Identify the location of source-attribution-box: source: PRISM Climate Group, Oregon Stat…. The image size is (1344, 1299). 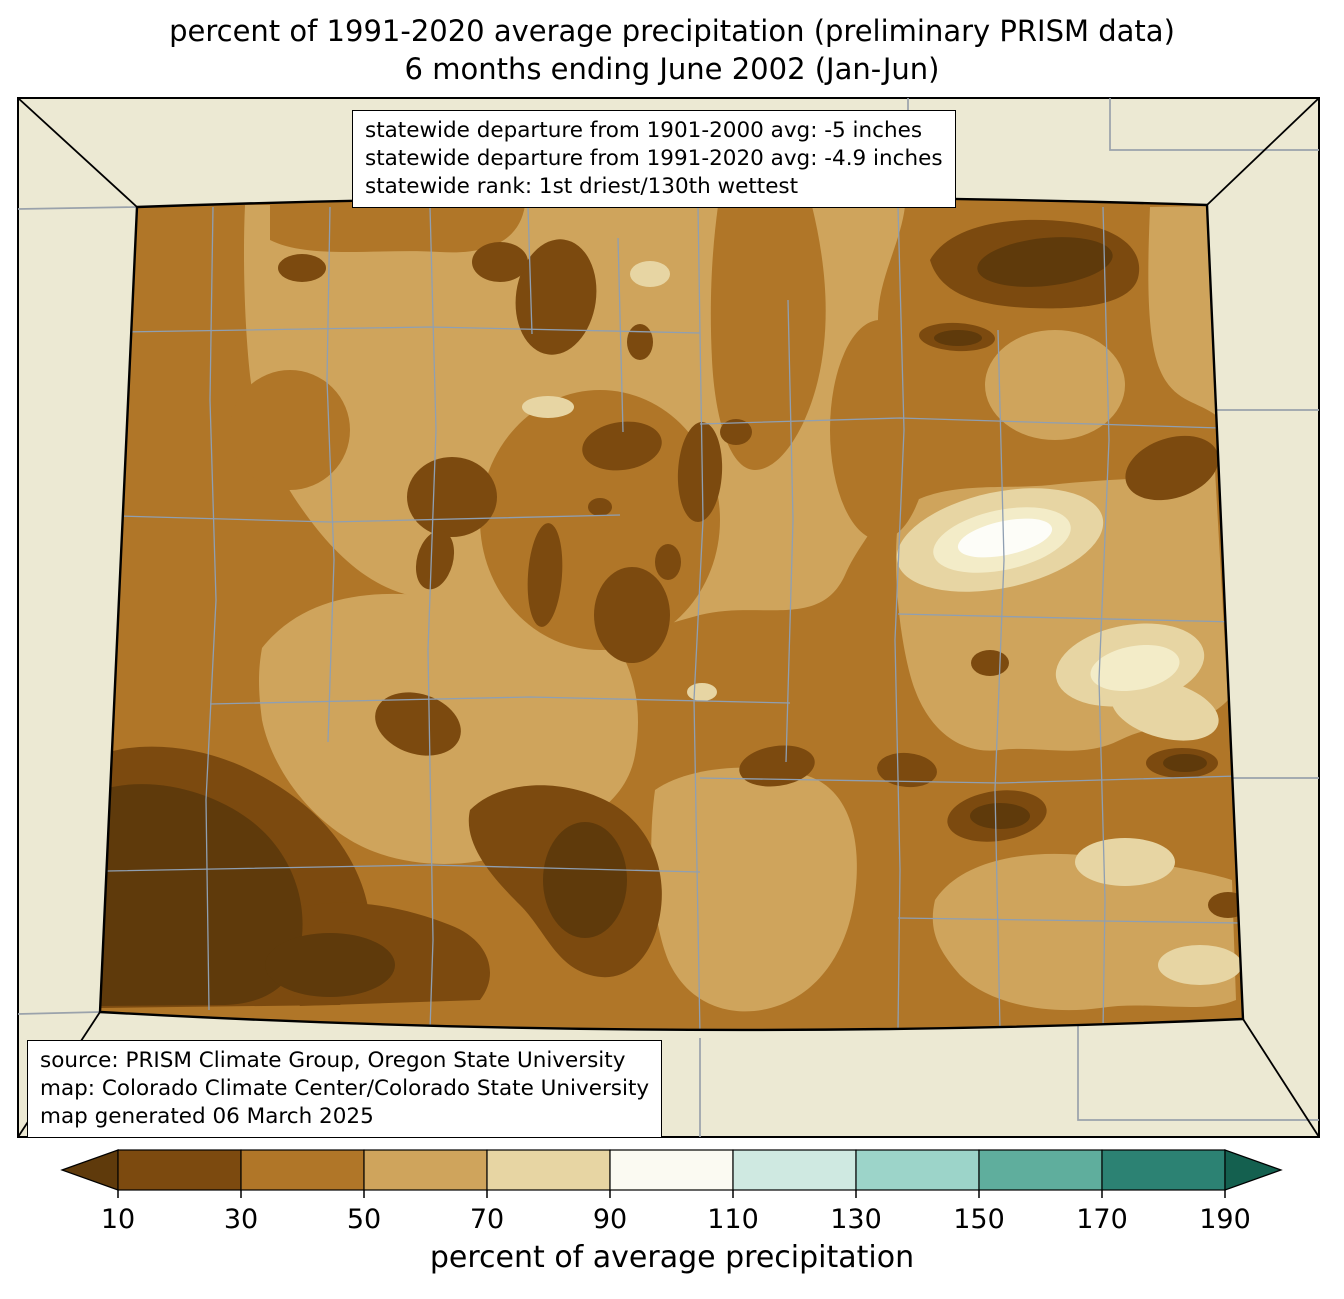
(345, 1089).